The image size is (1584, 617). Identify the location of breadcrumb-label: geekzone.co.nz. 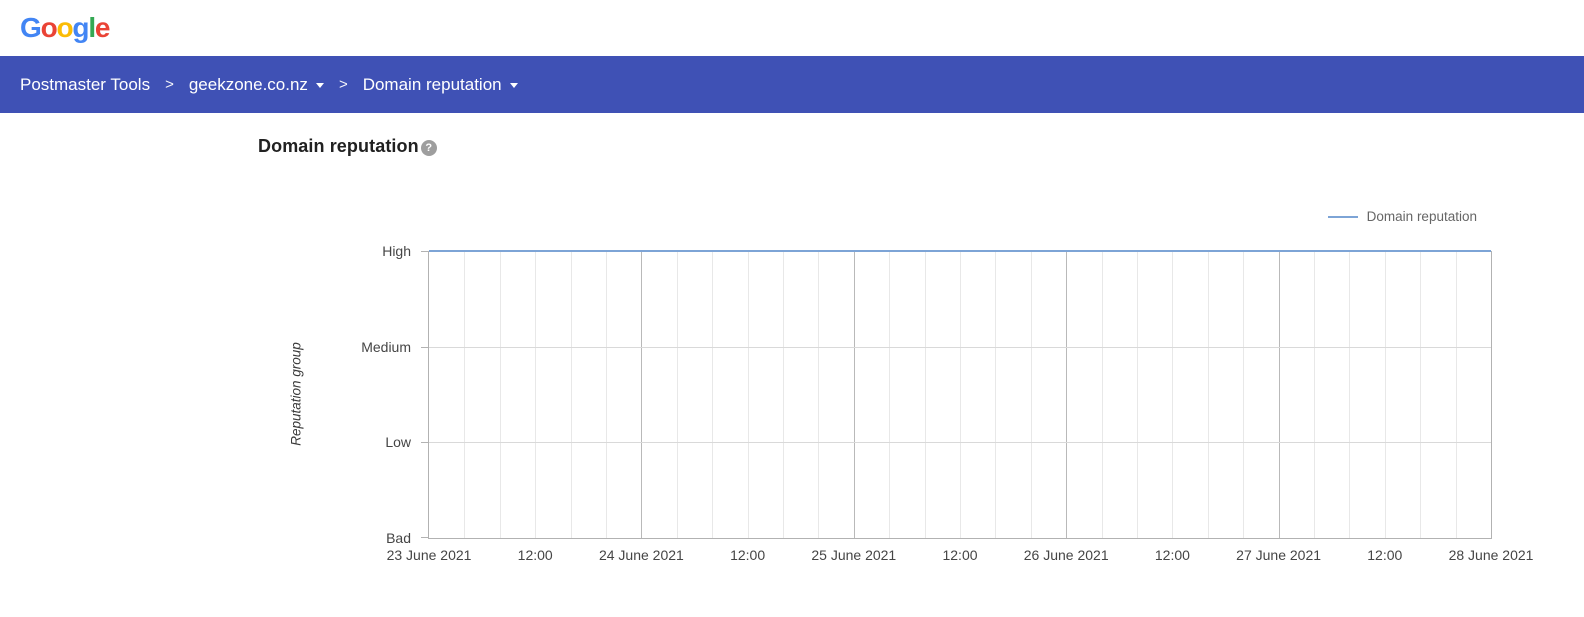
(248, 84).